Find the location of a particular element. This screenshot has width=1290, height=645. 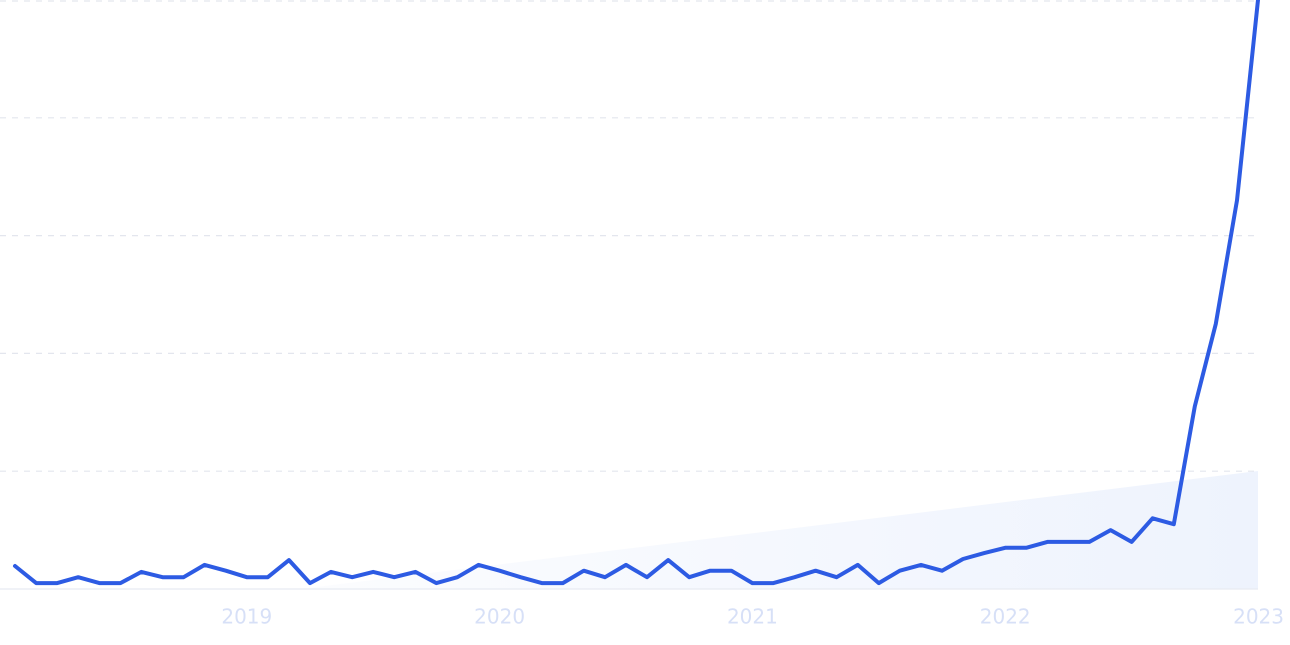

x-tick-label: 2021 is located at coordinates (752, 617).